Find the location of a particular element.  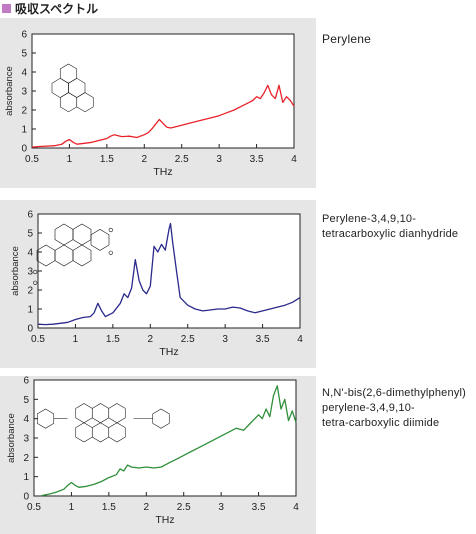

ptcda-structure-icon is located at coordinates (73, 254).